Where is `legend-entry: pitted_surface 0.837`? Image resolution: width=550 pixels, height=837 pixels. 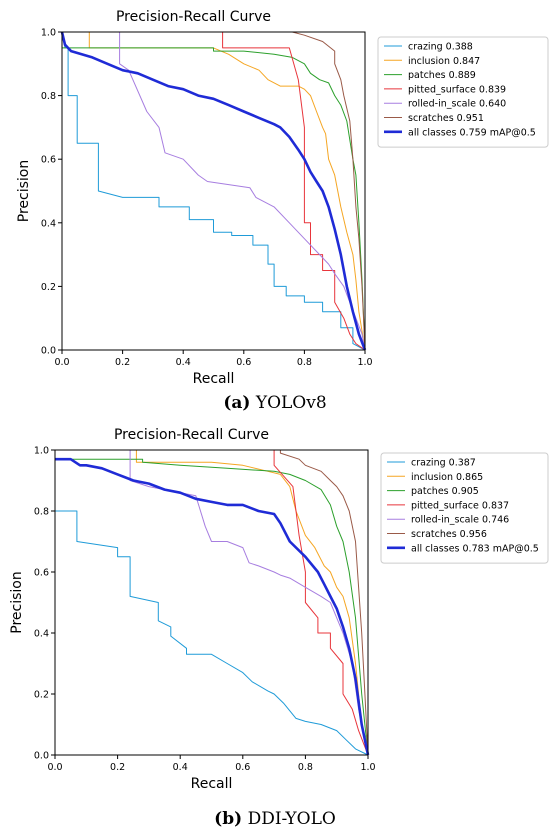
legend-entry: pitted_surface 0.837 is located at coordinates (460, 505).